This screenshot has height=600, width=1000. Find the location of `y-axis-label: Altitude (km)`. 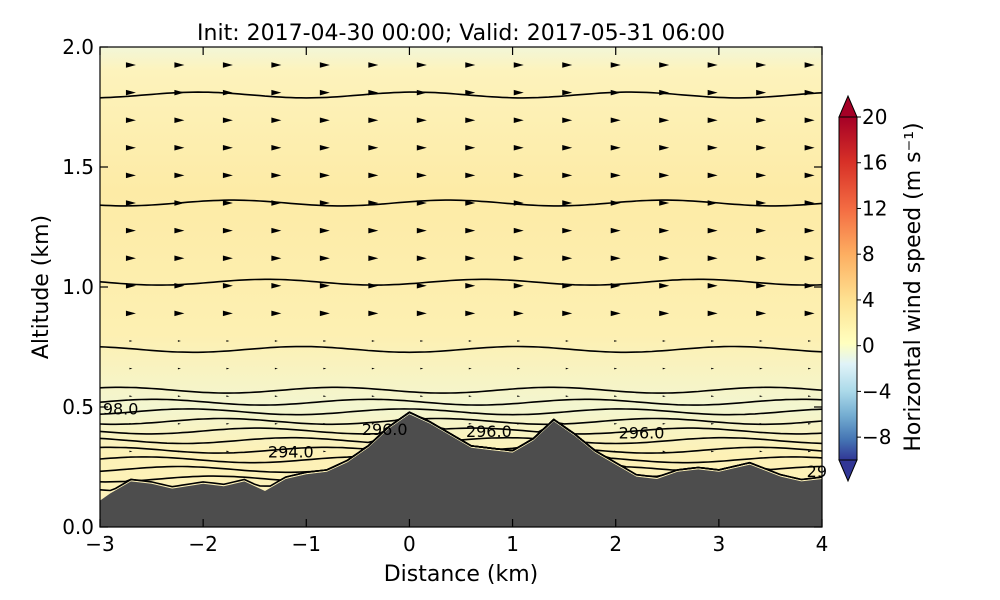

y-axis-label: Altitude (km) is located at coordinates (41, 287).